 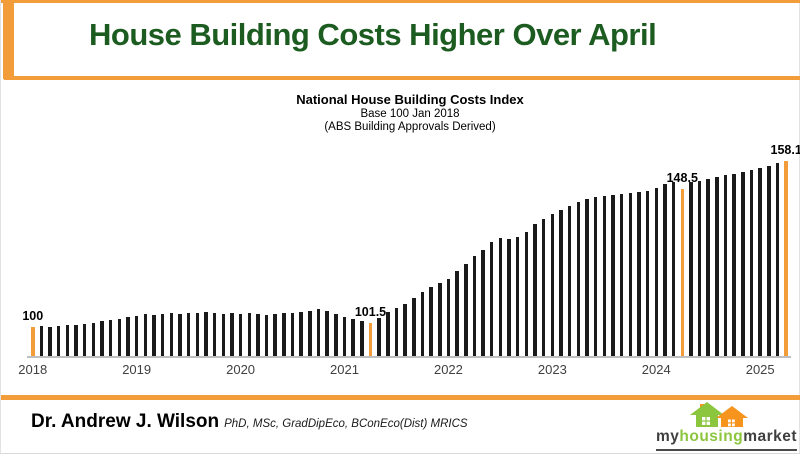 What do you see at coordinates (400, 397) in the screenshot?
I see `footer-divider-rule` at bounding box center [400, 397].